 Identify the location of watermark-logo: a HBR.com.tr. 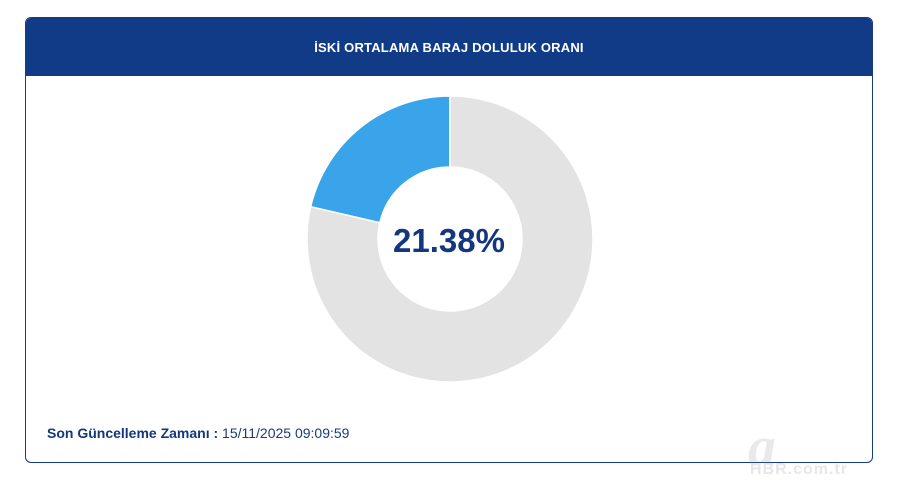
(805, 448).